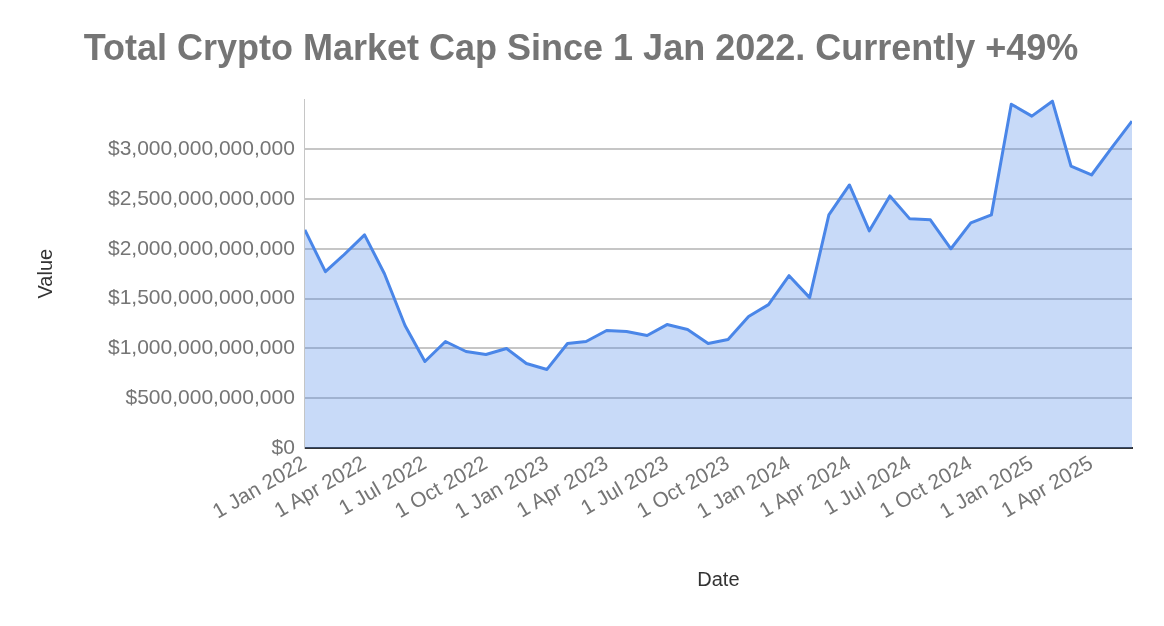  What do you see at coordinates (201, 297) in the screenshot?
I see `y-tick-label: $1,500,000,000,000` at bounding box center [201, 297].